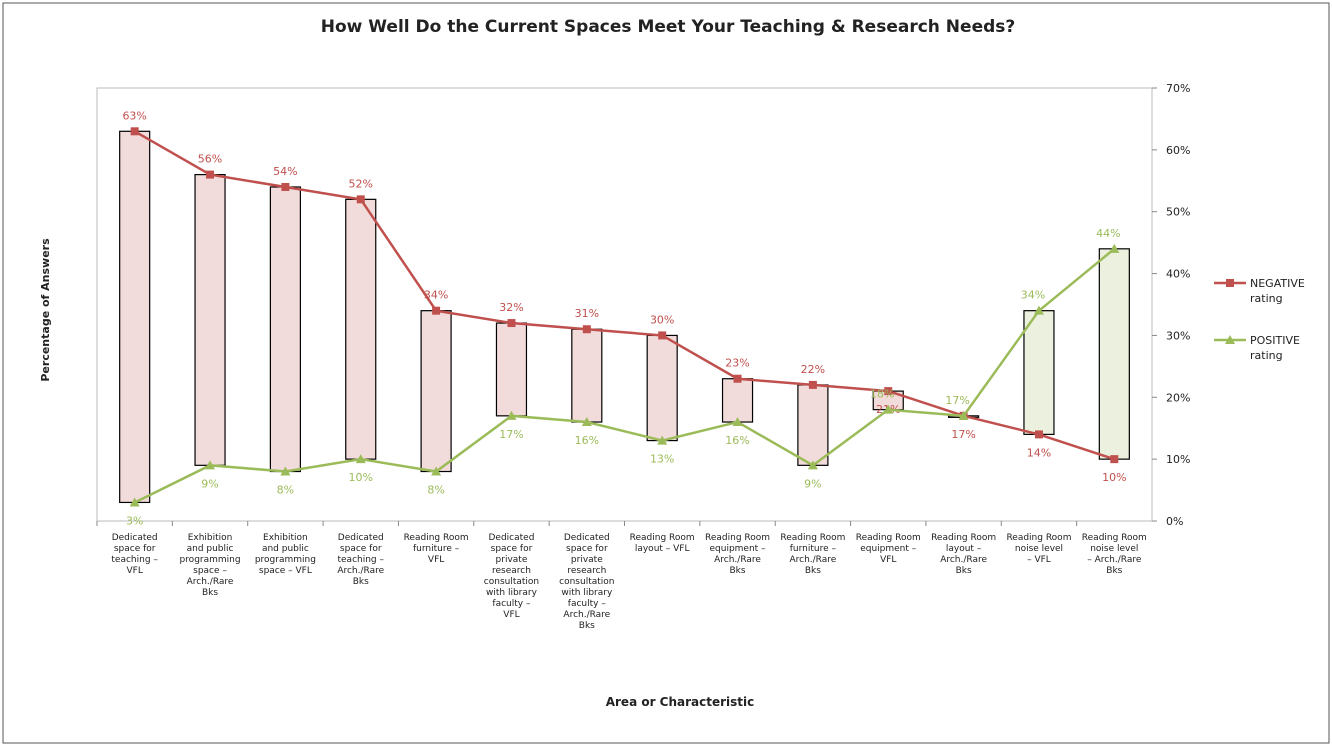  I want to click on legend-label: NEGATIVE rating, so click(1277, 291).